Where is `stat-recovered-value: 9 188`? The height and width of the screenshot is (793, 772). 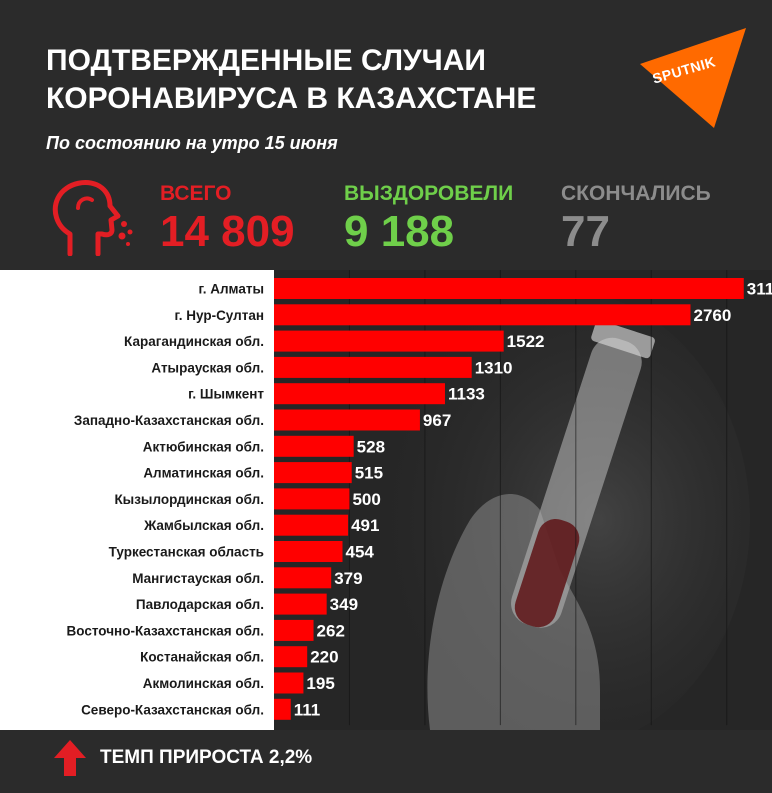 stat-recovered-value: 9 188 is located at coordinates (399, 231).